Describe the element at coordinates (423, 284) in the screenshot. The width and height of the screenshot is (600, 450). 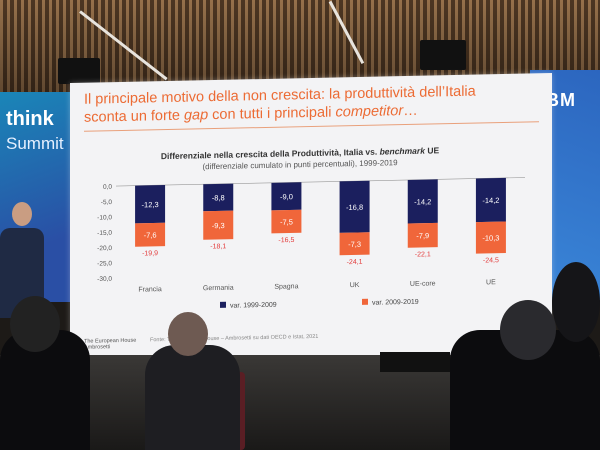
I see `category-label: UE-core` at that location.